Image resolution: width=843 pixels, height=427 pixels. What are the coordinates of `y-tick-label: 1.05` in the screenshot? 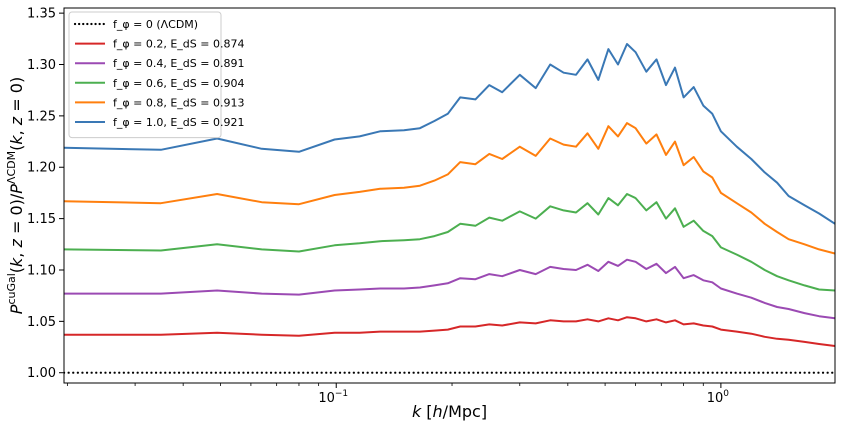 It's located at (41, 322).